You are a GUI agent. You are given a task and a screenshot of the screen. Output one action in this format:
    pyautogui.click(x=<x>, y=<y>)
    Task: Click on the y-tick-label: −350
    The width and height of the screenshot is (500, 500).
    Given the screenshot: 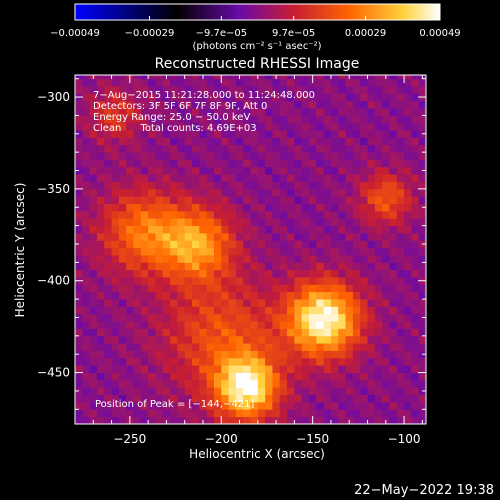 What is the action you would take?
    pyautogui.click(x=53, y=189)
    